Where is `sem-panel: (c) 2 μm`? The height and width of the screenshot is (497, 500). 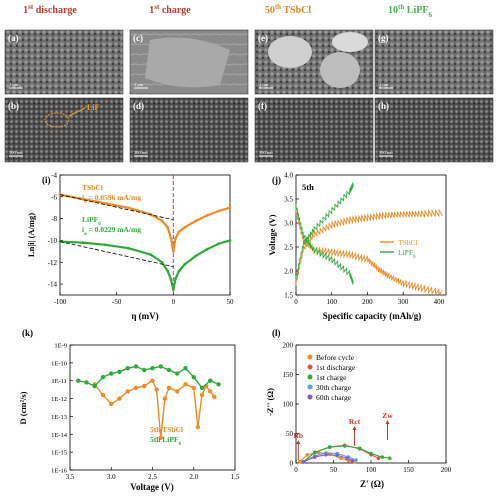 sem-panel: (c) 2 μm is located at coordinates (189, 62).